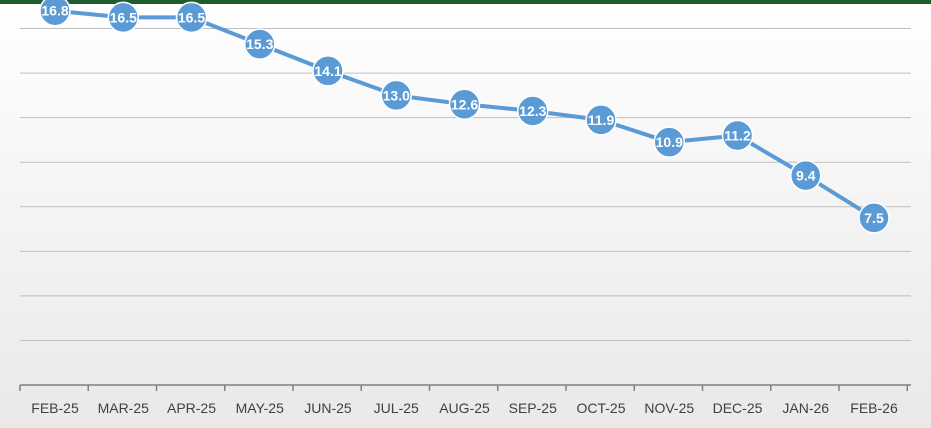 Image resolution: width=931 pixels, height=428 pixels. What do you see at coordinates (396, 408) in the screenshot?
I see `x-tick-label: JUL-25` at bounding box center [396, 408].